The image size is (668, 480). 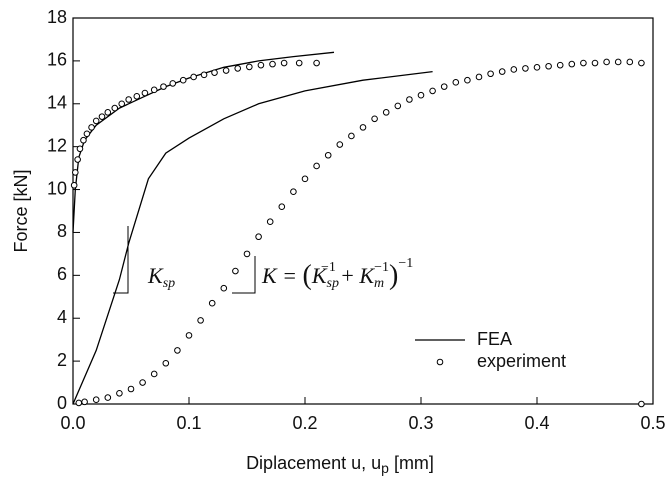 What do you see at coordinates (57, 17) in the screenshot?
I see `y-tick-label: 18` at bounding box center [57, 17].